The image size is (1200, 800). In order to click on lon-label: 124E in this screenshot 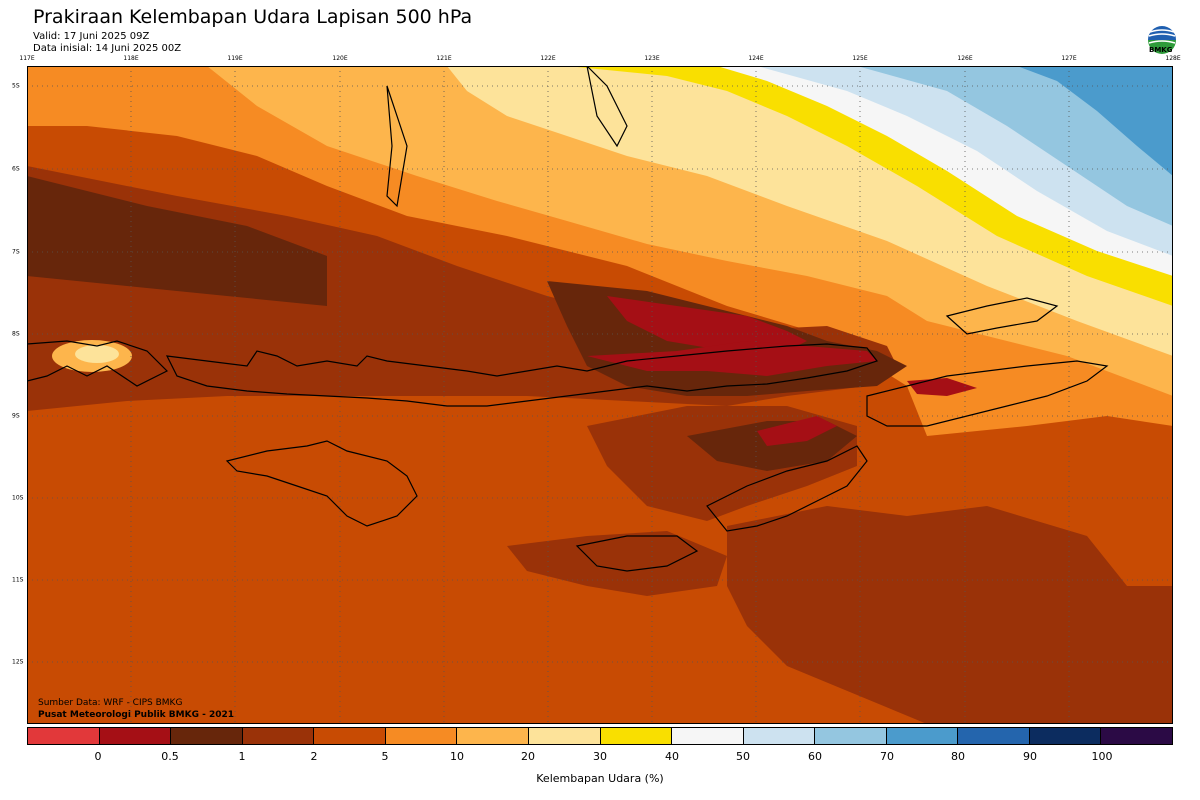, I will do `click(756, 58)`.